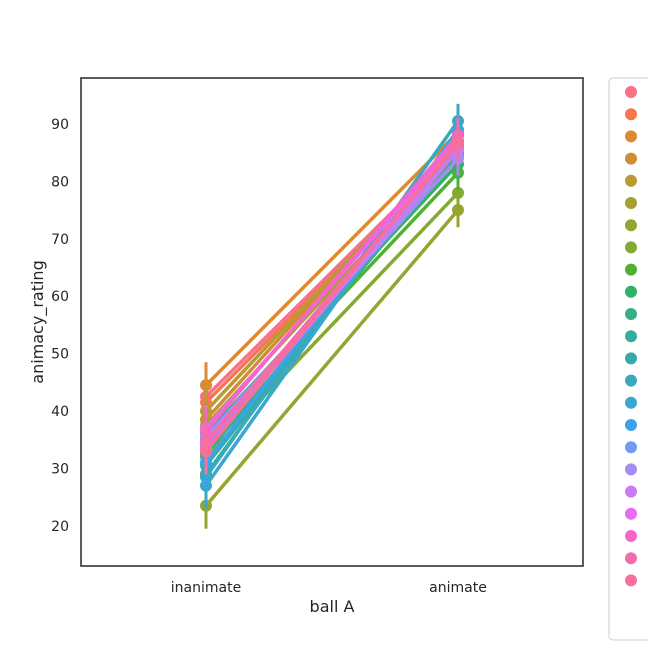  What do you see at coordinates (332, 606) in the screenshot?
I see `x-axis-title: ball A` at bounding box center [332, 606].